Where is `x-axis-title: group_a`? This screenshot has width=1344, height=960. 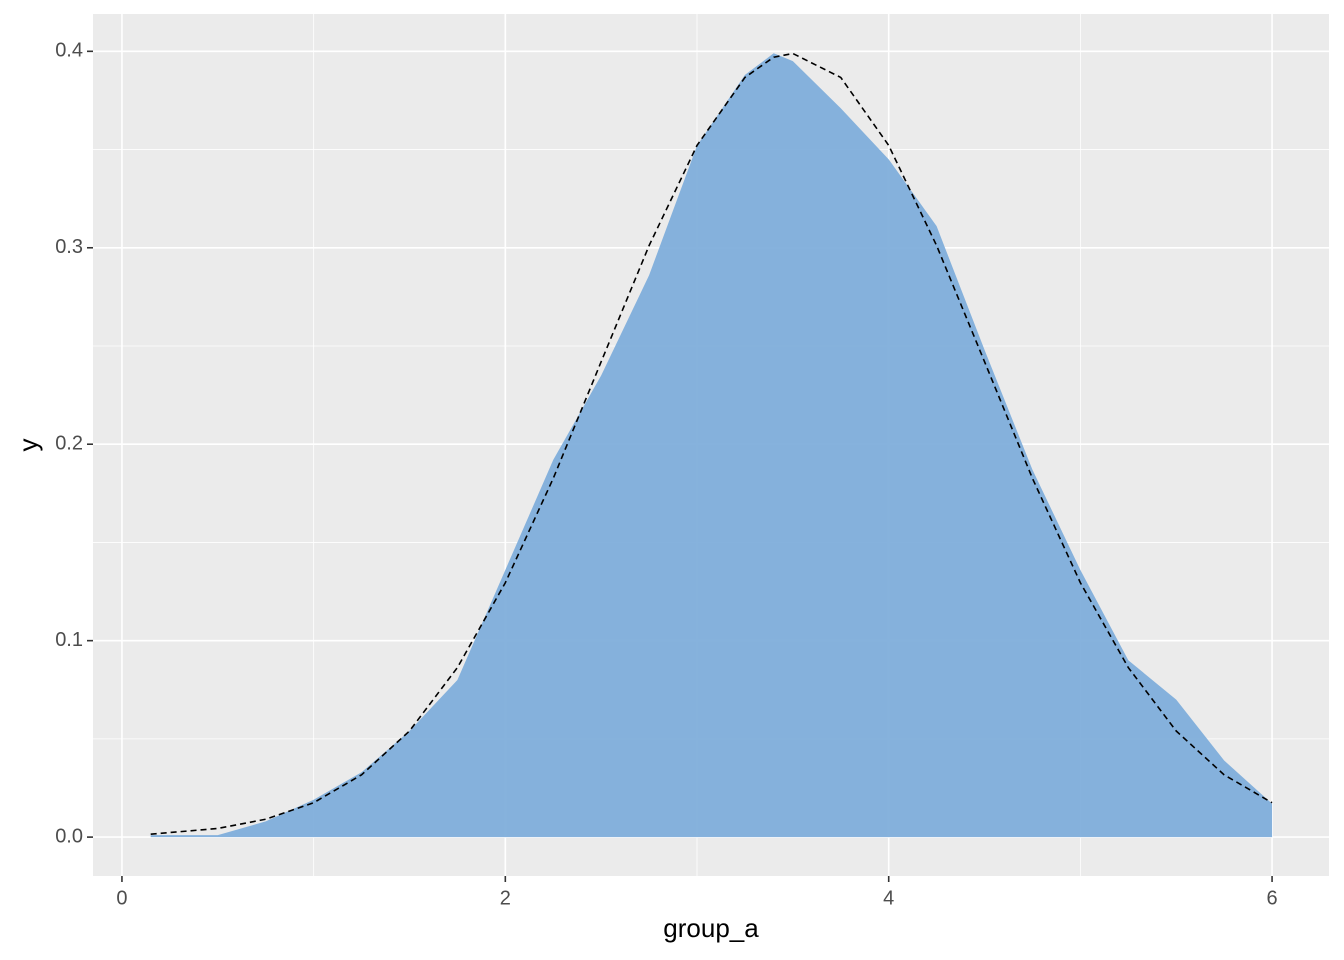 x-axis-title: group_a is located at coordinates (711, 928).